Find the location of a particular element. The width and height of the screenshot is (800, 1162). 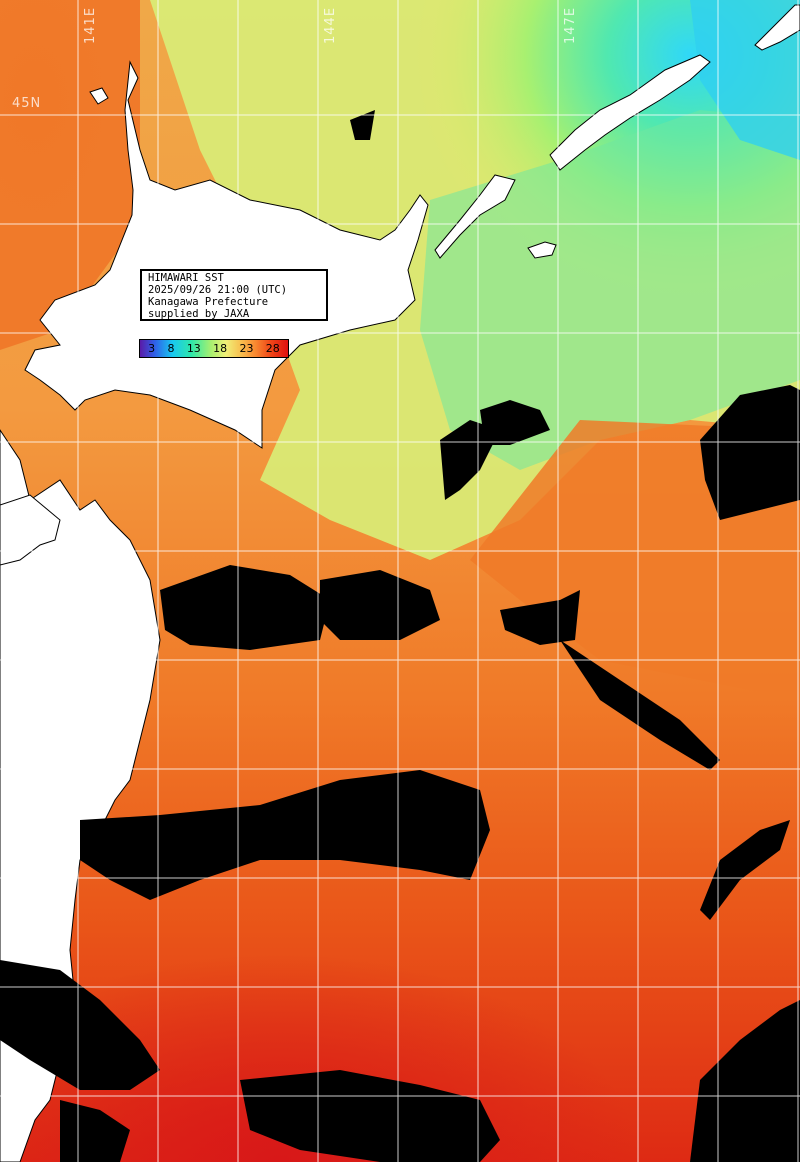

legend-tick: 28 is located at coordinates (273, 348).